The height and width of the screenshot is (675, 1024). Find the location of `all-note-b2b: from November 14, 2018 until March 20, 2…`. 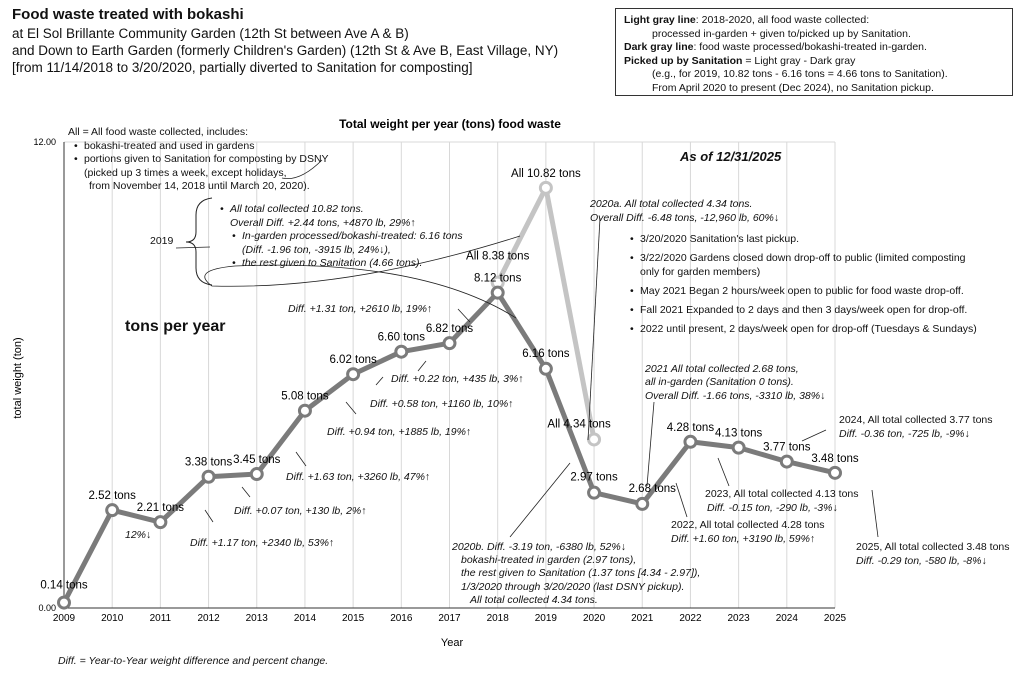

all-note-b2b: from November 14, 2018 until March 20, 2… is located at coordinates (199, 186).